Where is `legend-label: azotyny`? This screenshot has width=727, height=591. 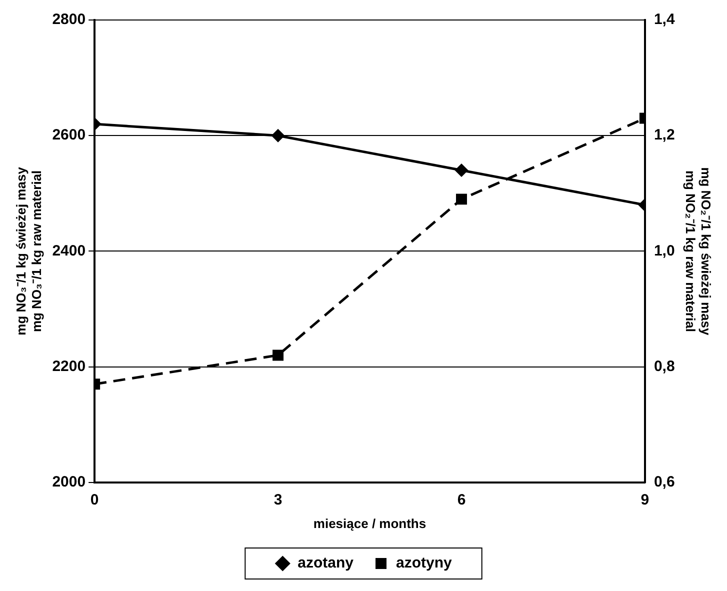
legend-label: azotyny is located at coordinates (424, 563).